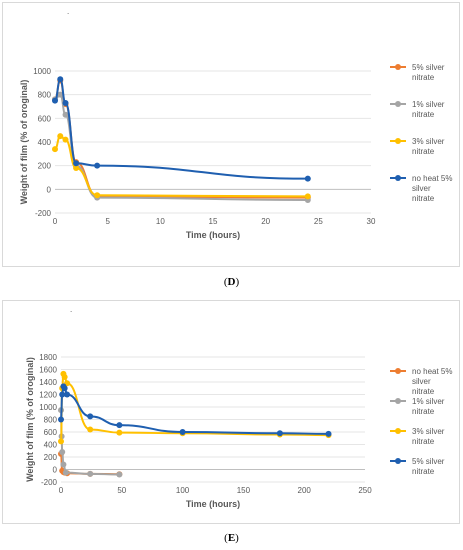  What do you see at coordinates (107, 221) in the screenshot?
I see `chart-d-x-tick-label: 5` at bounding box center [107, 221].